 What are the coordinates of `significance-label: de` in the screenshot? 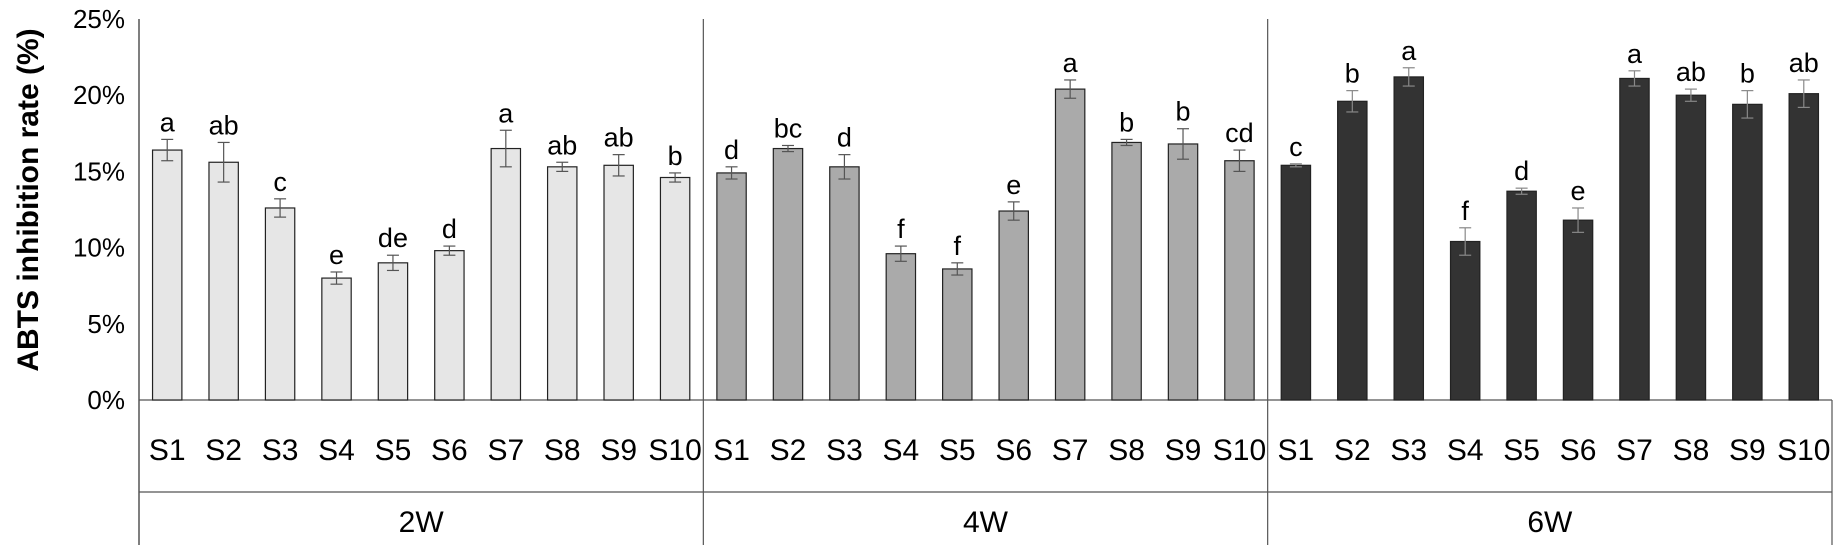 It's located at (393, 238).